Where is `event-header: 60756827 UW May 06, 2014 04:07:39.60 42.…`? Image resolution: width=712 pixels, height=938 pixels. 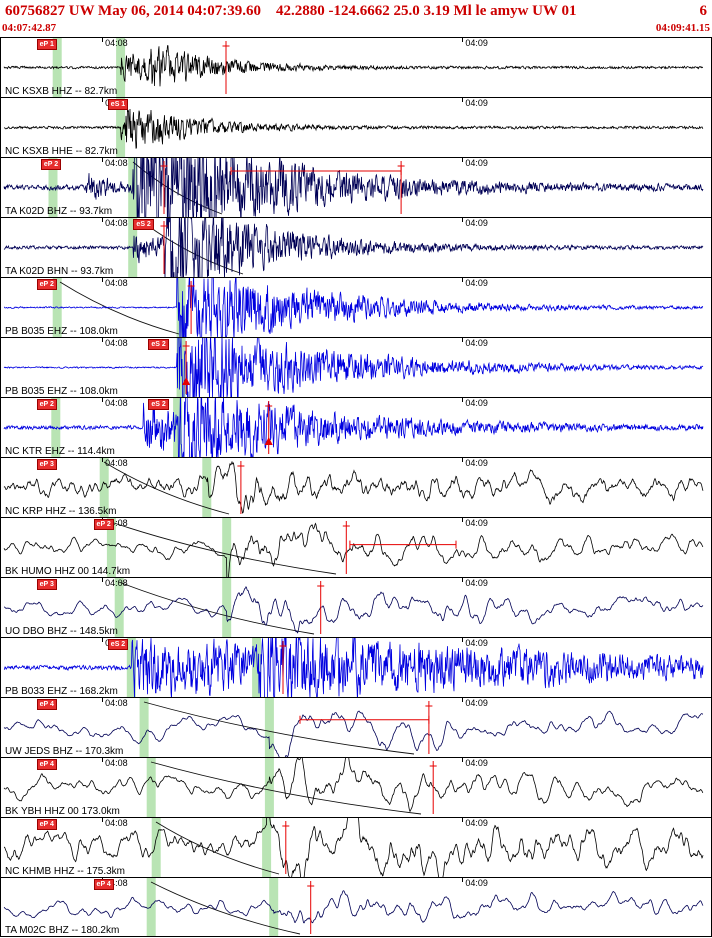 event-header: 60756827 UW May 06, 2014 04:07:39.60 42.… is located at coordinates (356, 11).